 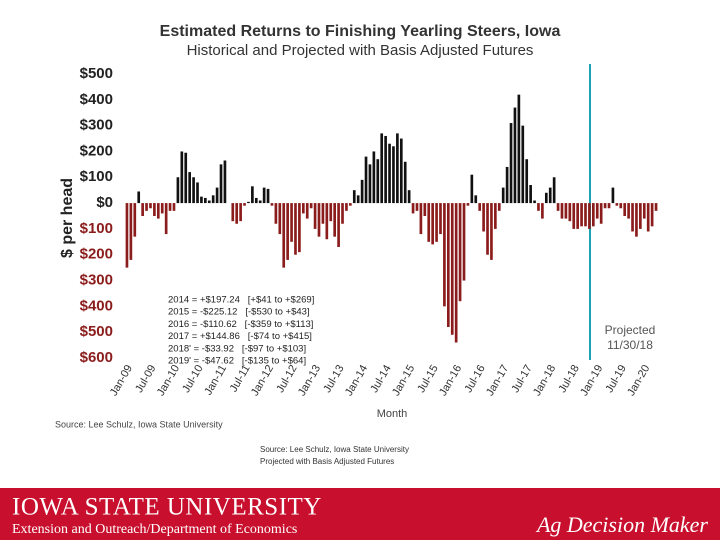 I want to click on x-tick-label: Jul-16, so click(x=474, y=379).